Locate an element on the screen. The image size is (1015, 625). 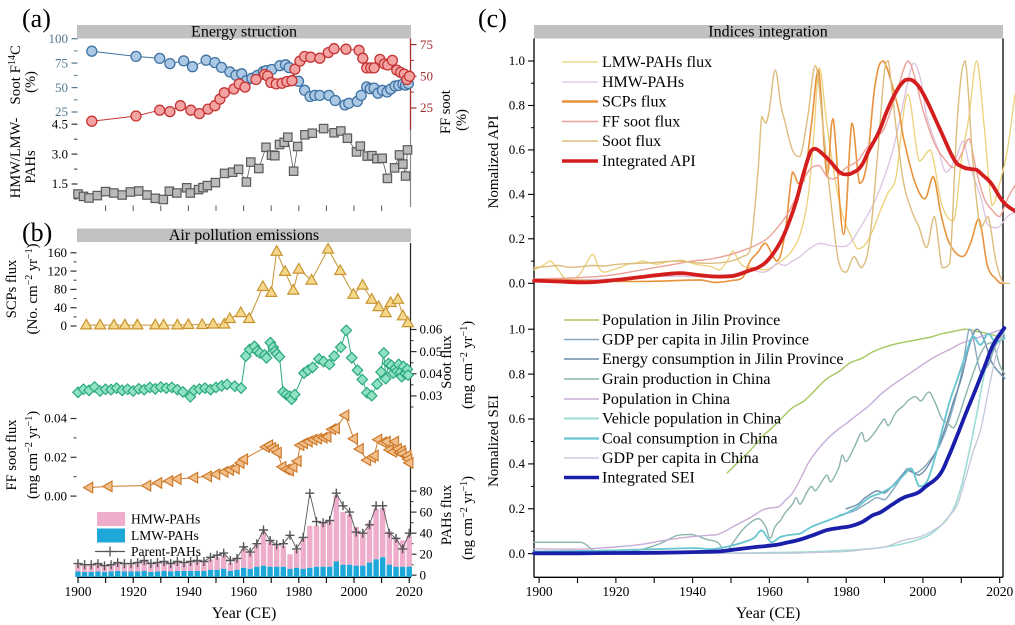
svg-text: Nomalized SEI is located at coordinates (494, 441).